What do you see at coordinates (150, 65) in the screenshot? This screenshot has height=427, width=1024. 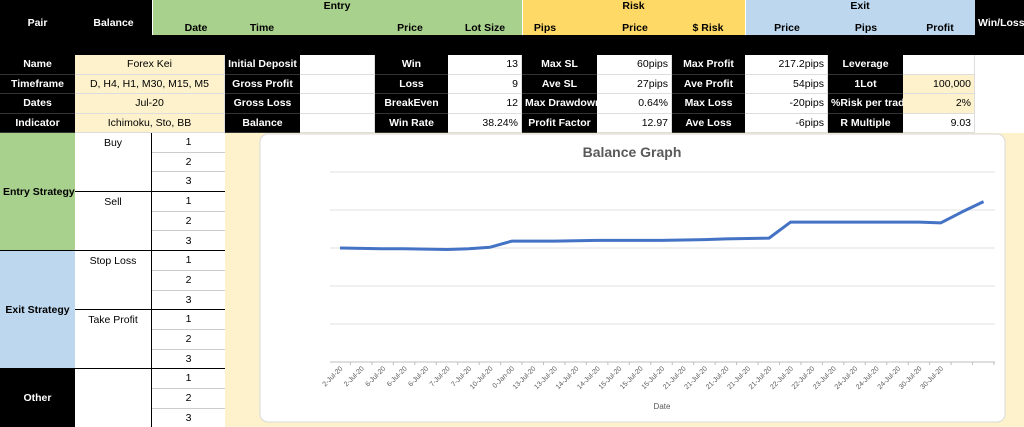 I see `info-value: Forex Kei` at bounding box center [150, 65].